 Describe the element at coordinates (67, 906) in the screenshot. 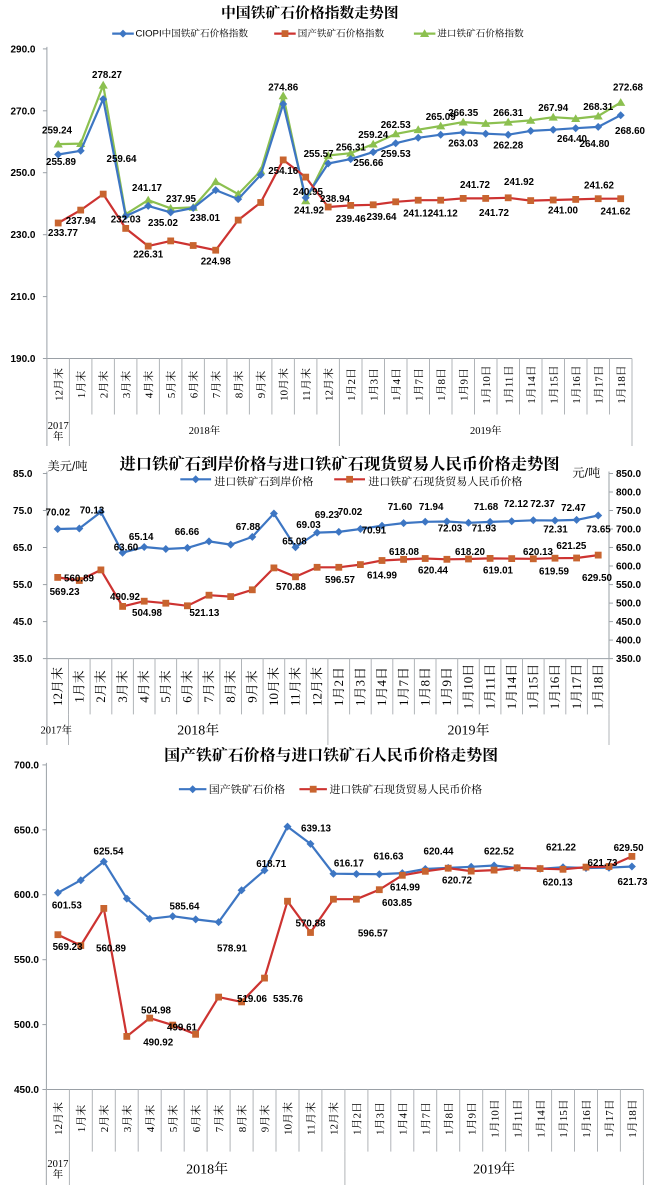

I see `svg-text: 601.53` at that location.